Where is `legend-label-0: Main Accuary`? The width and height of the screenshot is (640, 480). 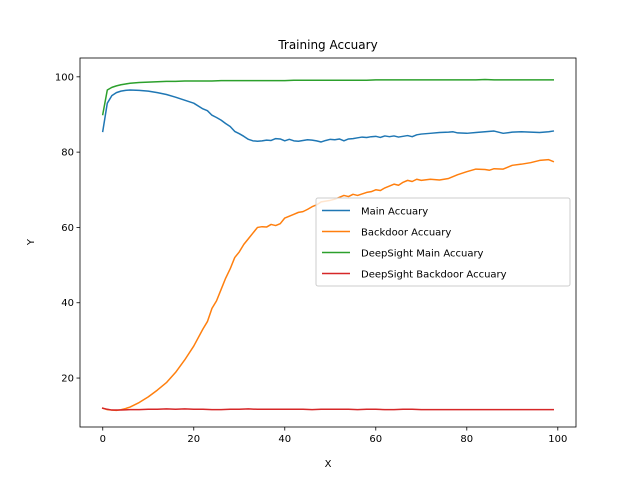
legend-label-0: Main Accuary is located at coordinates (394, 212).